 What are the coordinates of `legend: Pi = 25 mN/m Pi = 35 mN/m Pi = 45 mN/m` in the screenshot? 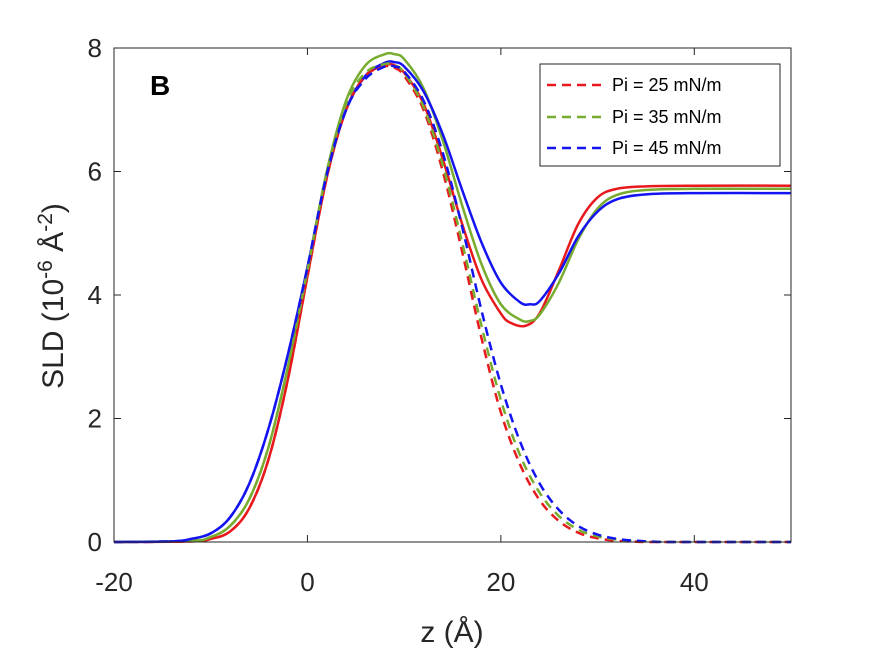 It's located at (660, 115).